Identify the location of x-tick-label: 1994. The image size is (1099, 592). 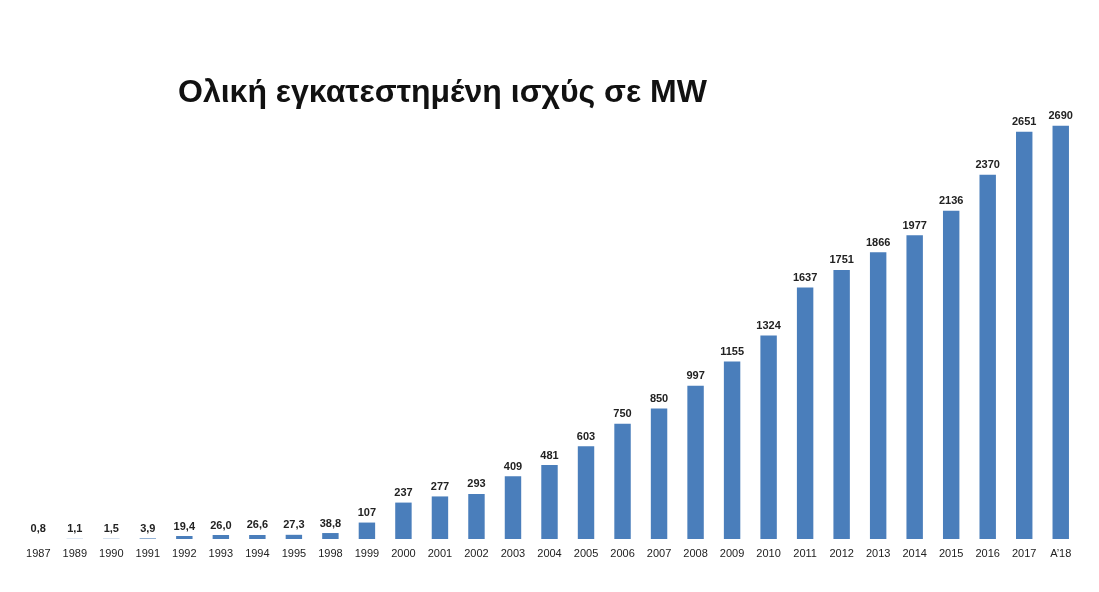
(257, 552).